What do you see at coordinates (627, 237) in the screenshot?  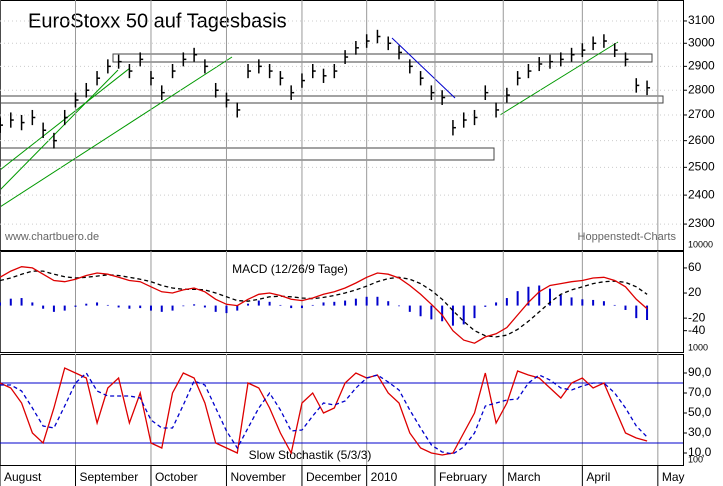 I see `annotation: Hoppenstedt-Charts` at bounding box center [627, 237].